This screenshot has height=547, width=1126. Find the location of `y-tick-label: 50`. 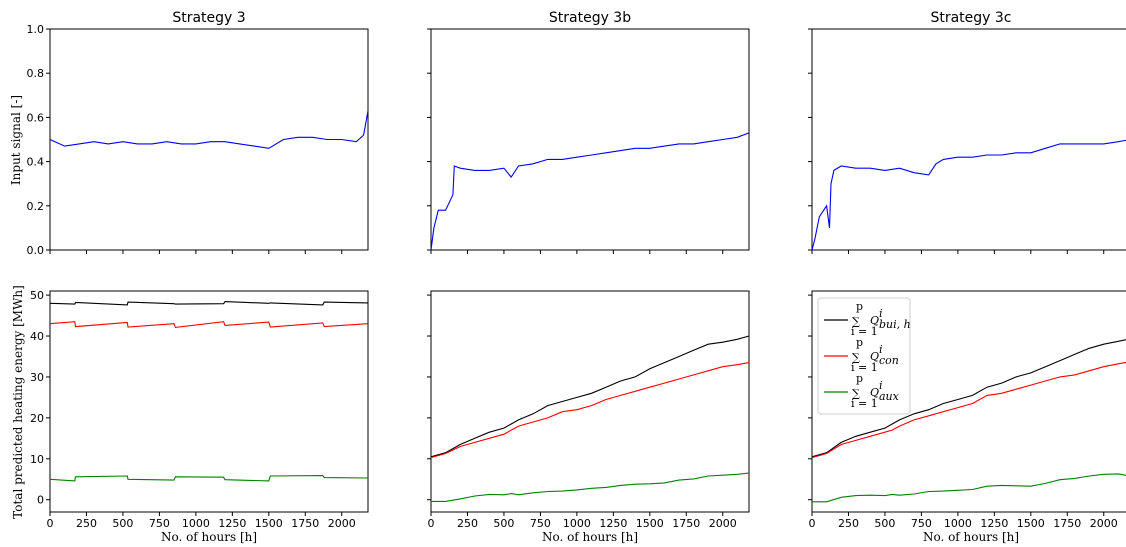

y-tick-label: 50 is located at coordinates (37, 295).